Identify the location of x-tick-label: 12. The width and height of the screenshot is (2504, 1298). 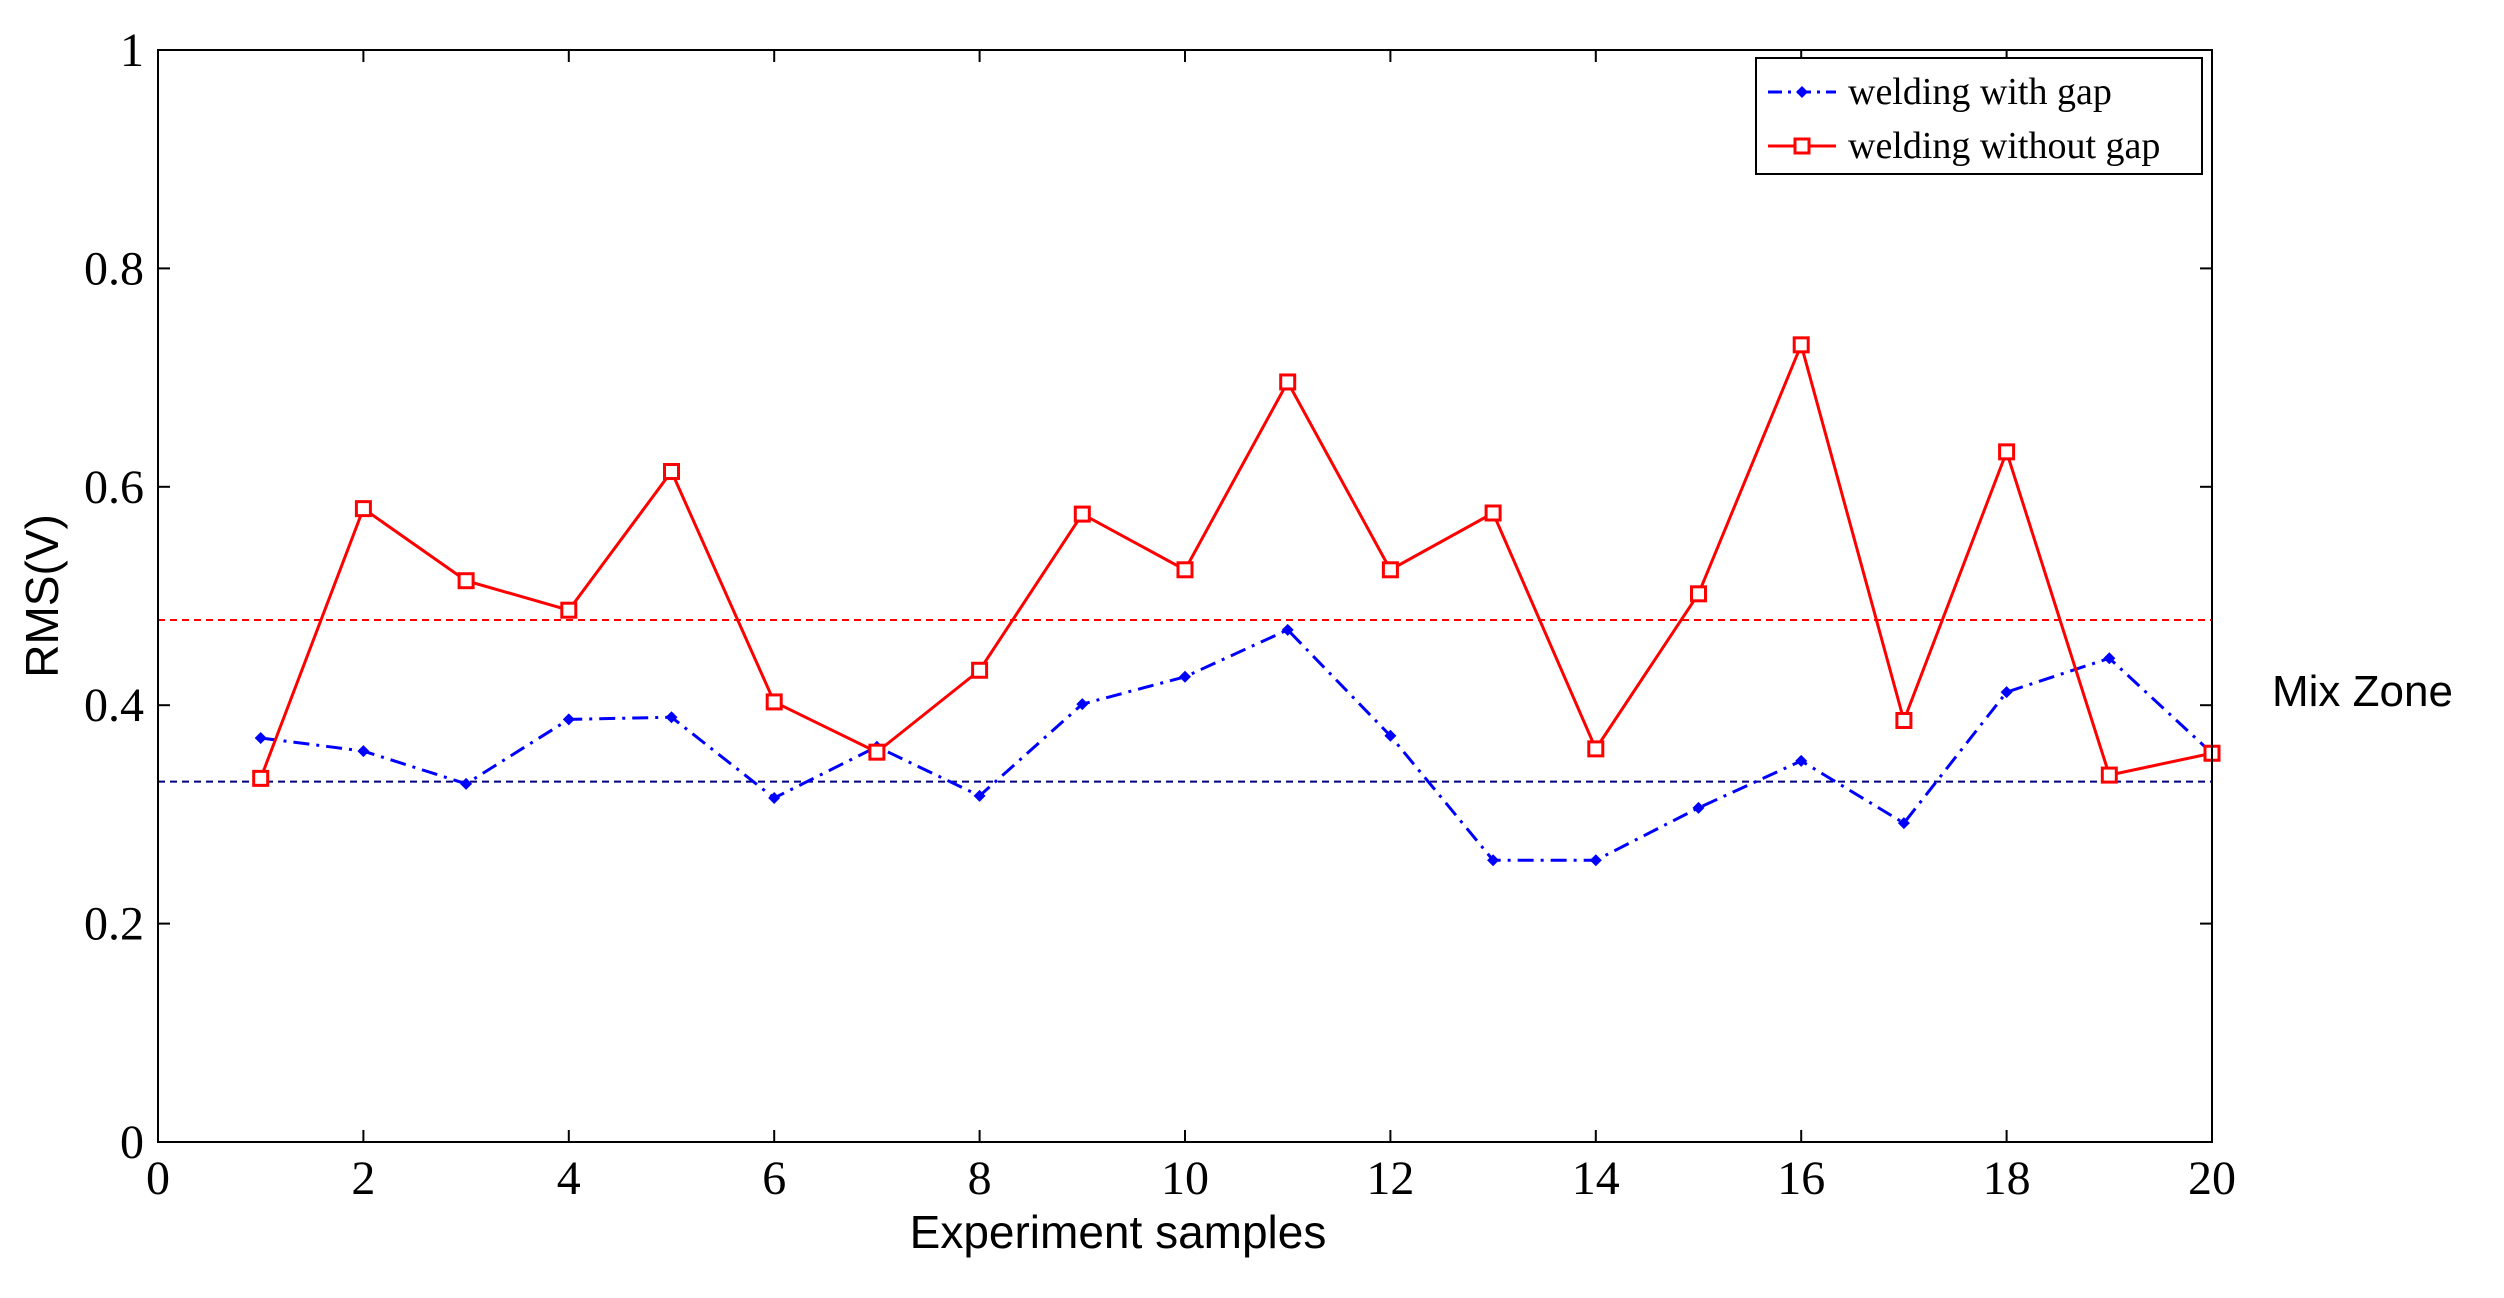
(1390, 1178).